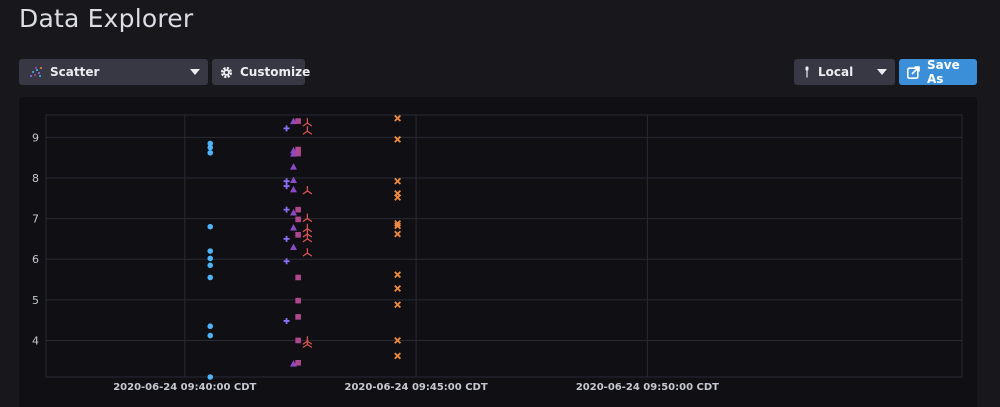 The image size is (1000, 407). What do you see at coordinates (36, 72) in the screenshot?
I see `scatter-icon` at bounding box center [36, 72].